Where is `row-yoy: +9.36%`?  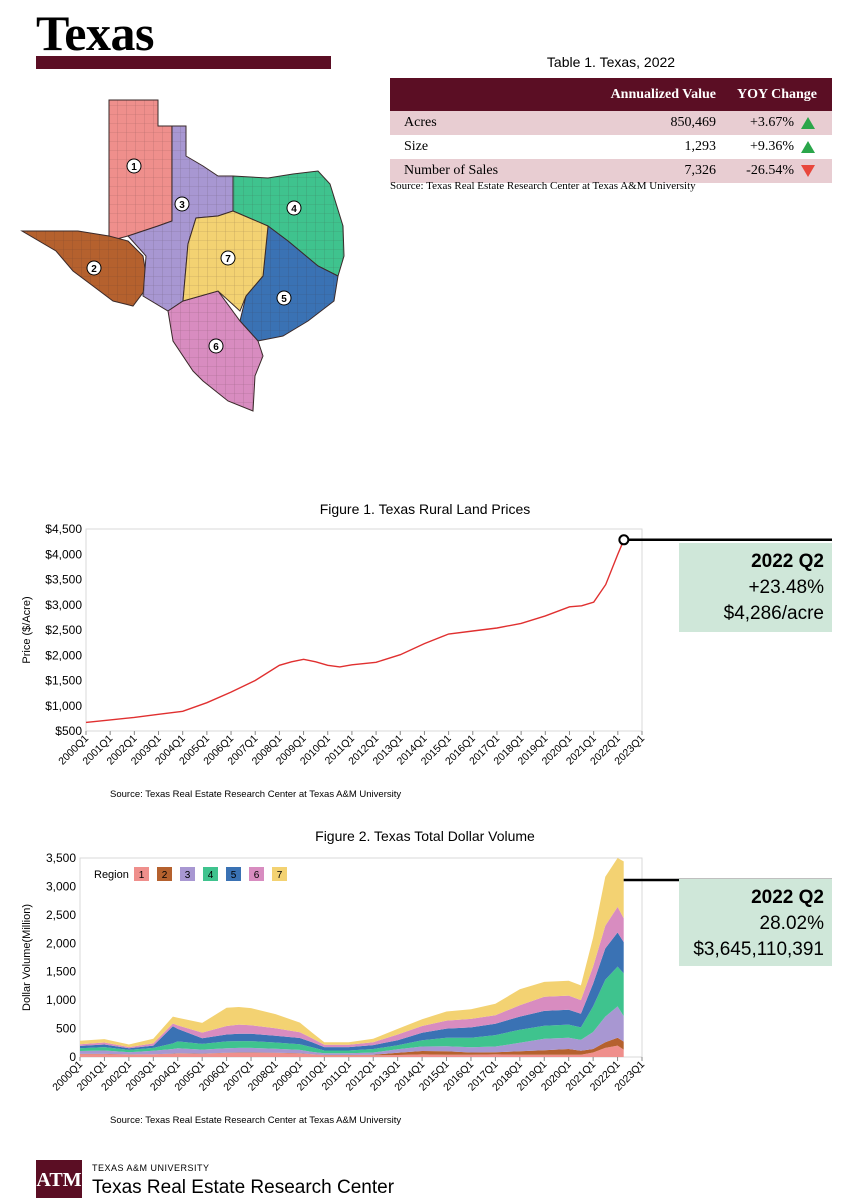 row-yoy: +9.36% is located at coordinates (761, 147).